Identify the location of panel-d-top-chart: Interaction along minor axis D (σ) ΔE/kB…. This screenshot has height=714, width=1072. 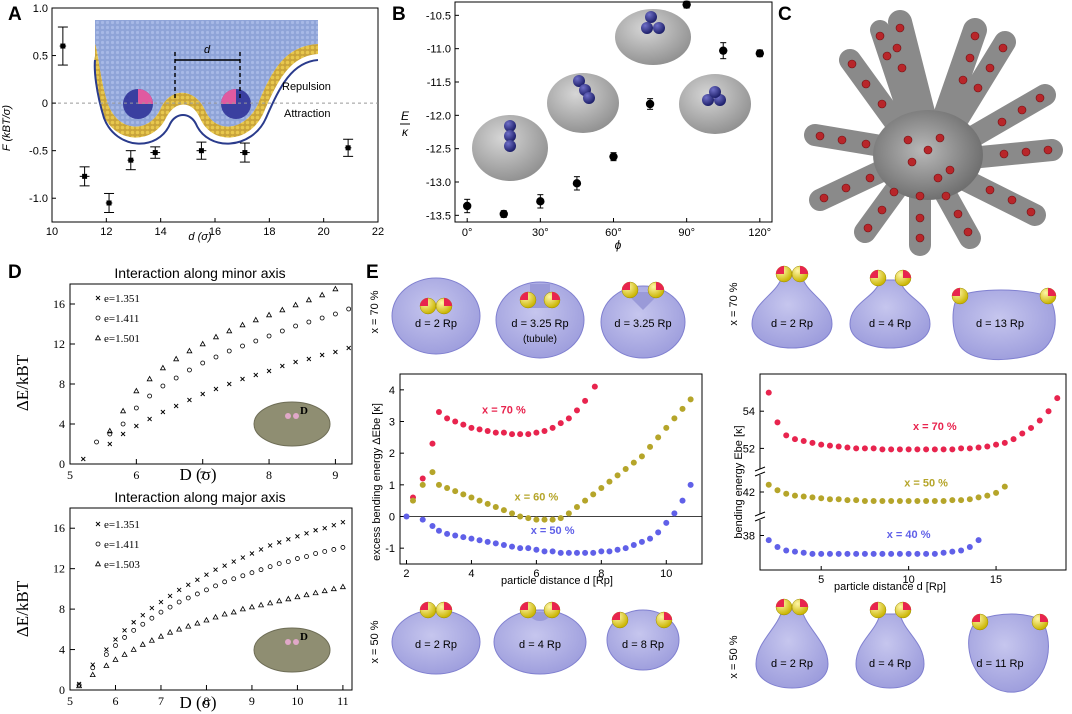
(183, 374).